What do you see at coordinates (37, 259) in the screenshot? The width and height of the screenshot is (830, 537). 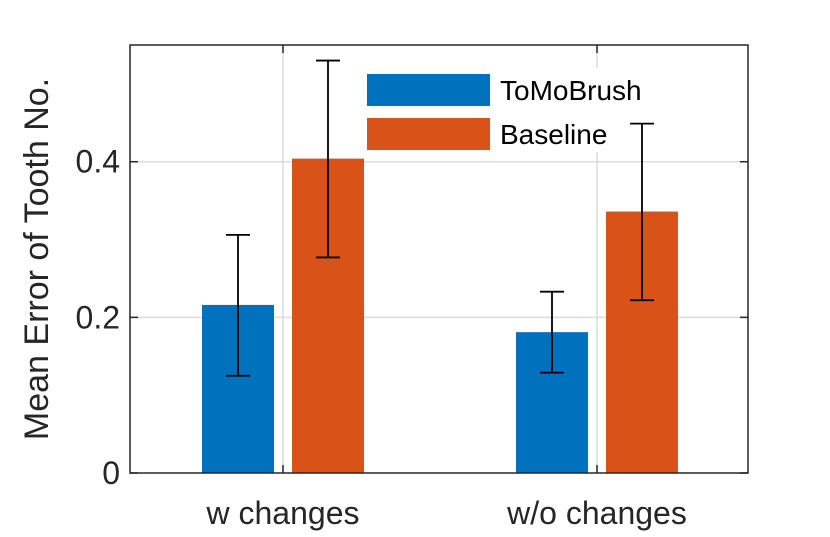 I see `y-axis-title: Mean Error of Tooth No.` at bounding box center [37, 259].